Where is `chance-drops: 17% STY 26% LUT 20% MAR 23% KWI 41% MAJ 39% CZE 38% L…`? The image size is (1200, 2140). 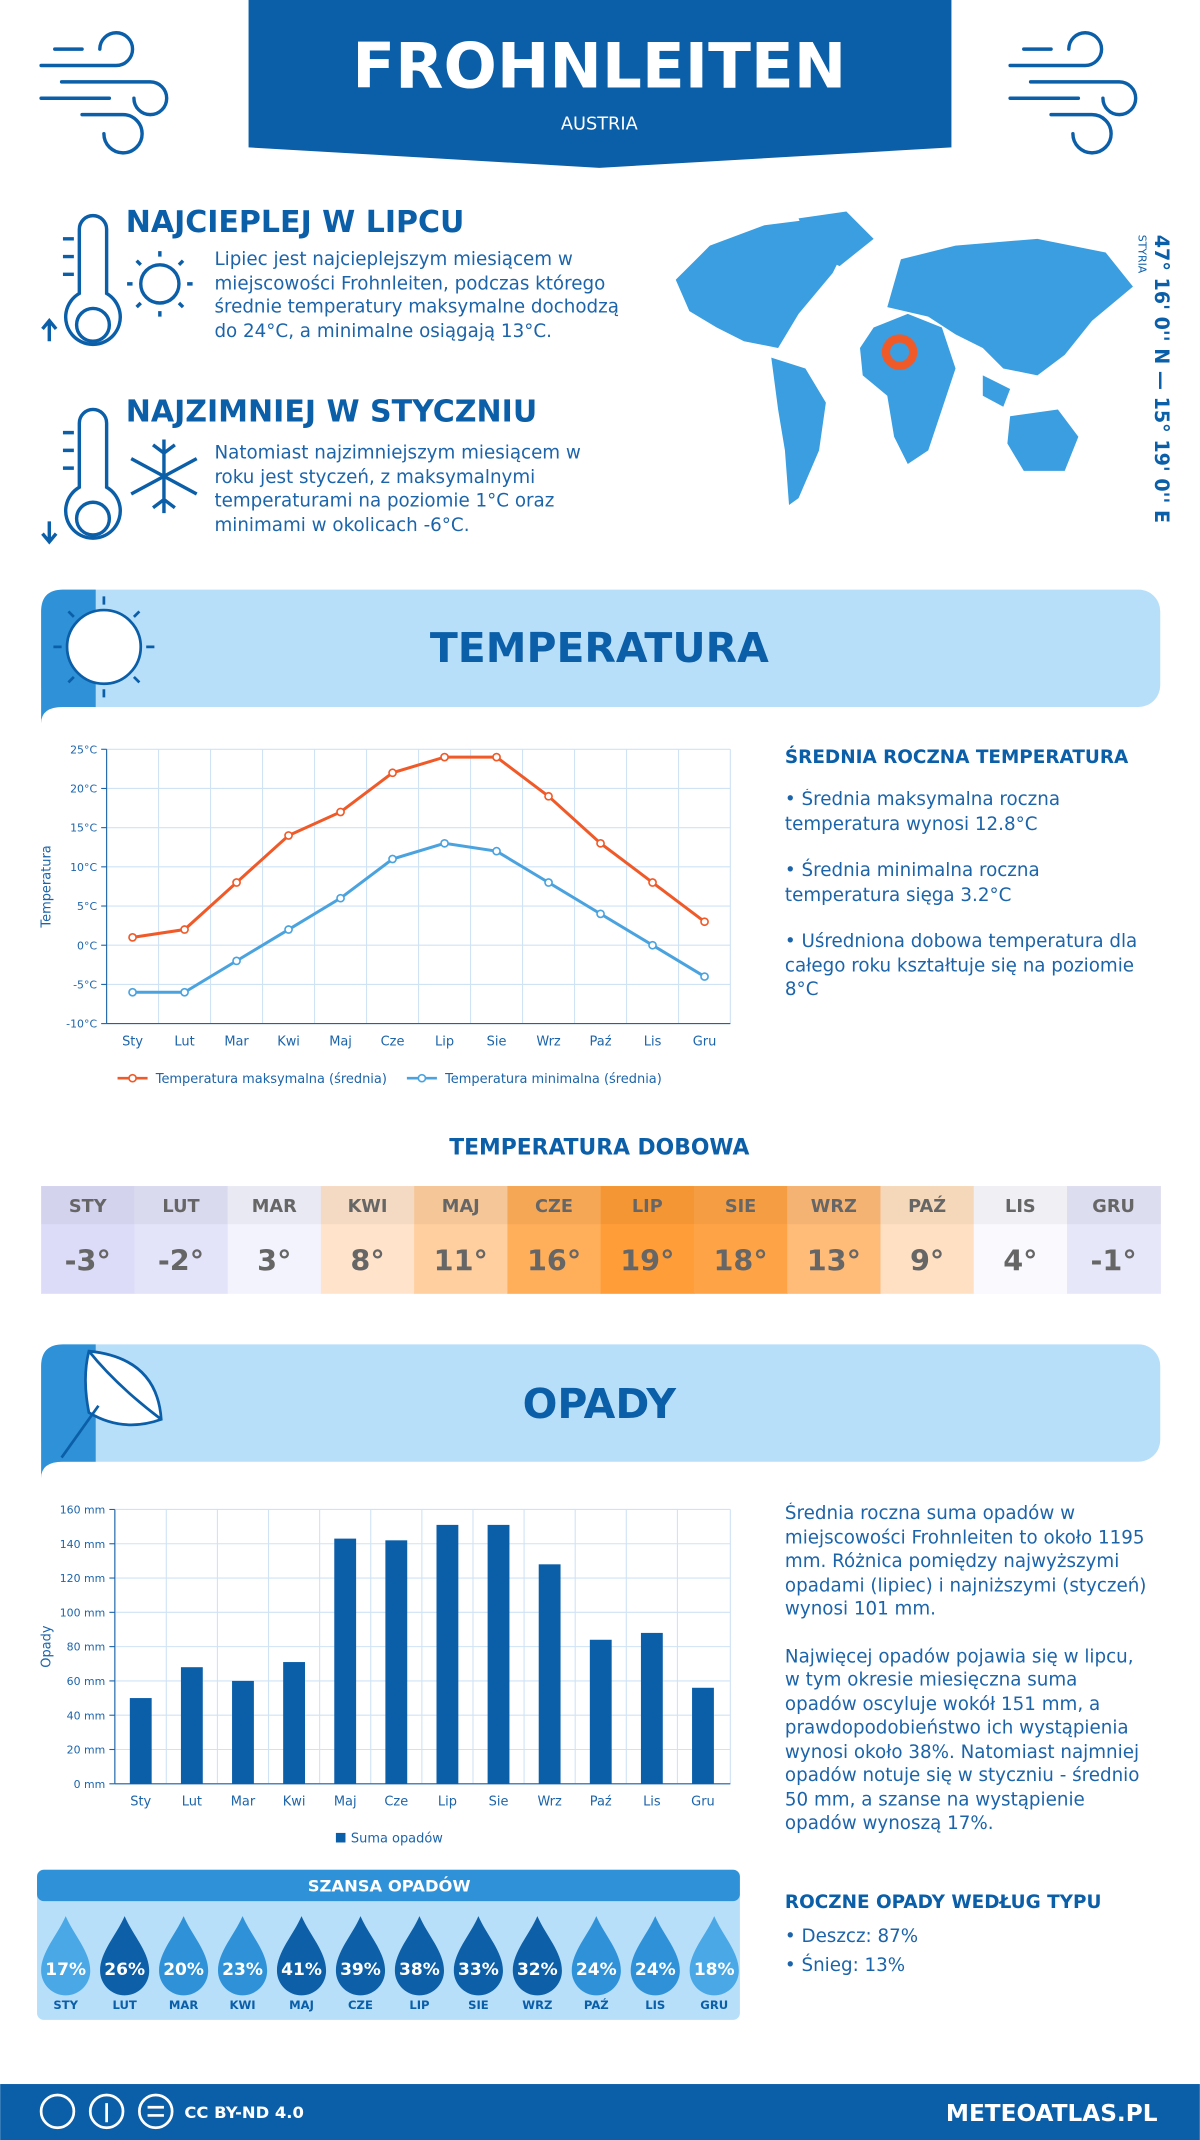
chance-drops: 17% STY 26% LUT 20% MAR 23% KWI 41% MAJ 39% CZE 38% L… is located at coordinates (390, 1964).